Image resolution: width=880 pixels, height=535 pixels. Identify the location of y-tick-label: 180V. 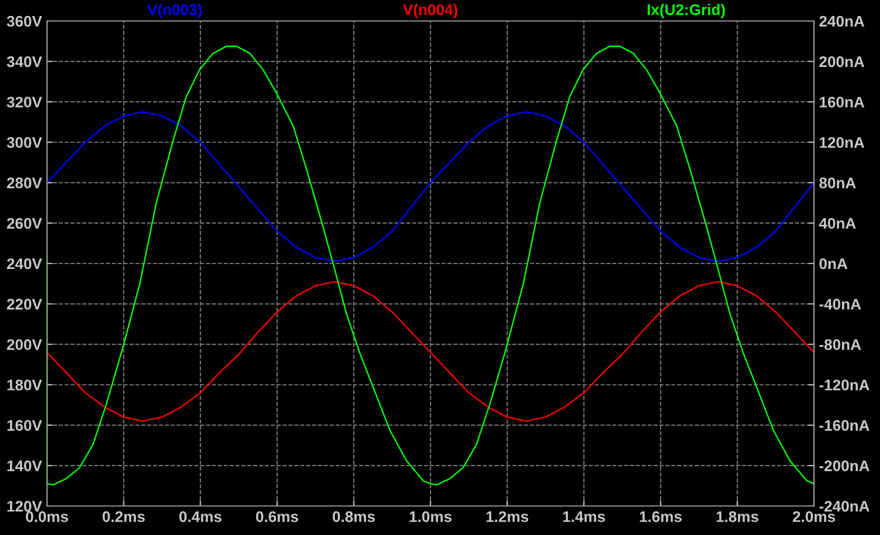
(24, 385).